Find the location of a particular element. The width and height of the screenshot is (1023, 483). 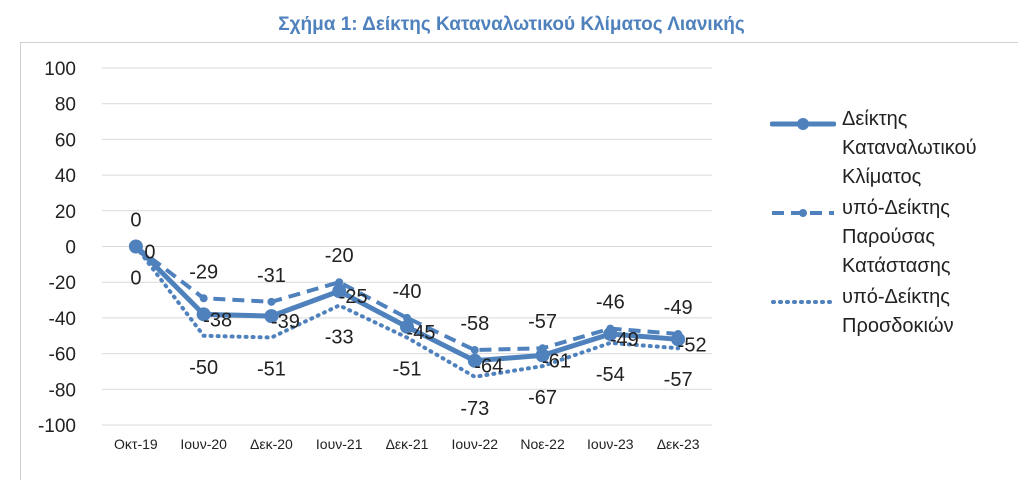

x-tick-label: Νοε-22 is located at coordinates (542, 444).